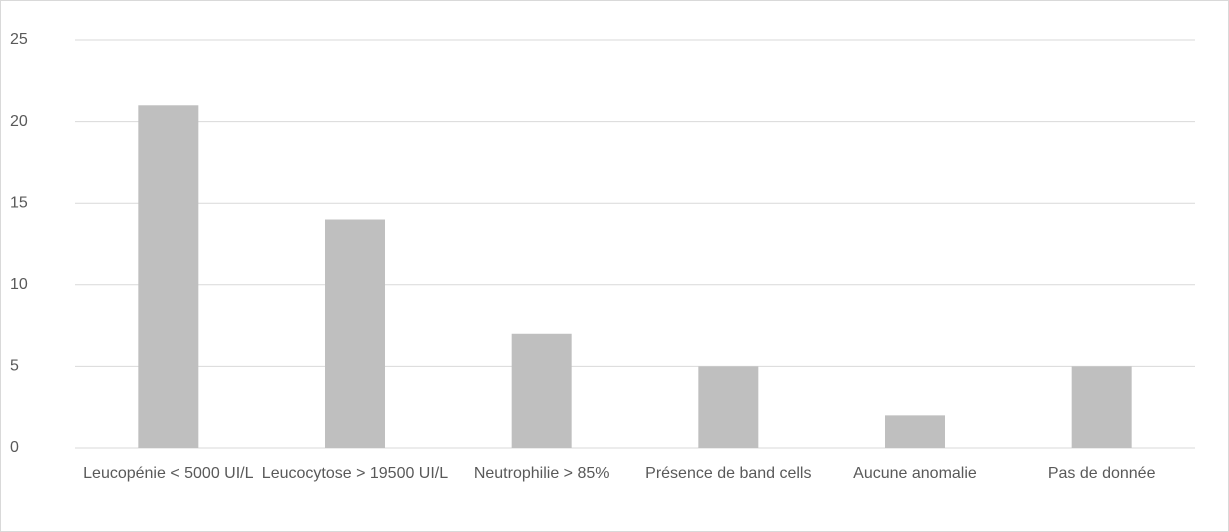 The height and width of the screenshot is (532, 1229). Describe the element at coordinates (19, 202) in the screenshot. I see `y-tick-label: 15` at that location.